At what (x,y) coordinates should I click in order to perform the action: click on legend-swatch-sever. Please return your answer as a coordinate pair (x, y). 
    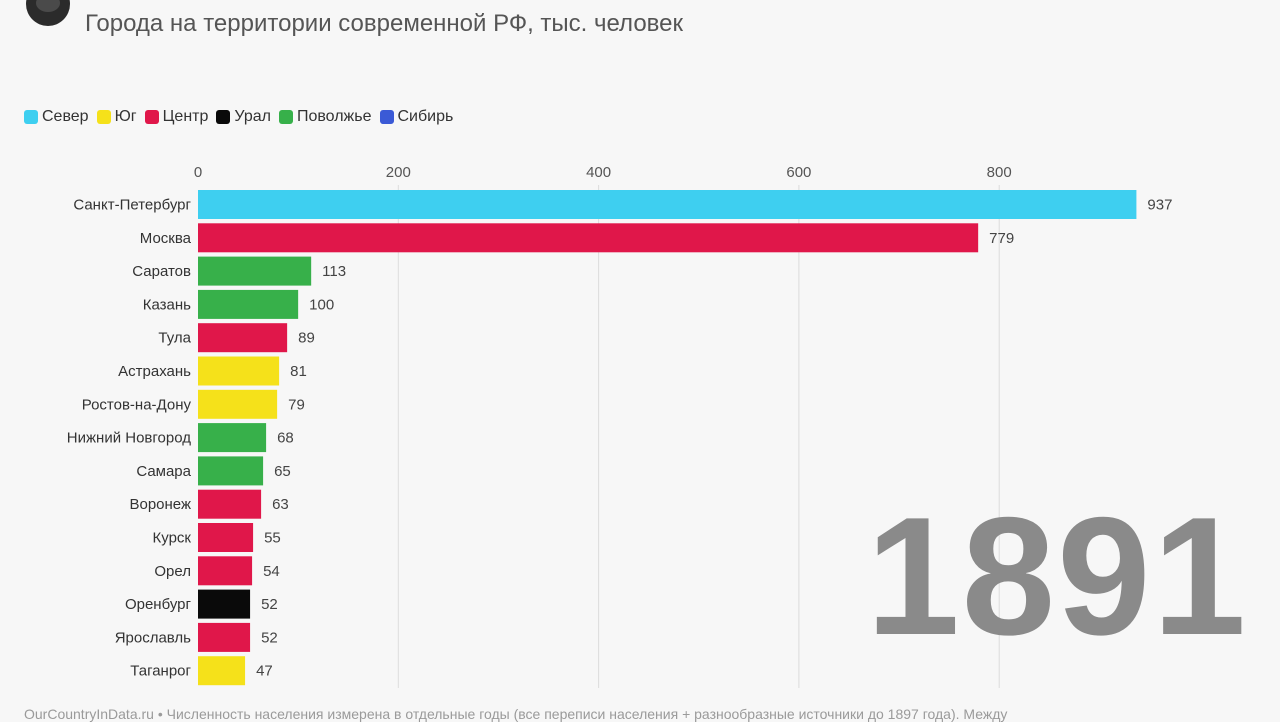
    Looking at the image, I should click on (31, 117).